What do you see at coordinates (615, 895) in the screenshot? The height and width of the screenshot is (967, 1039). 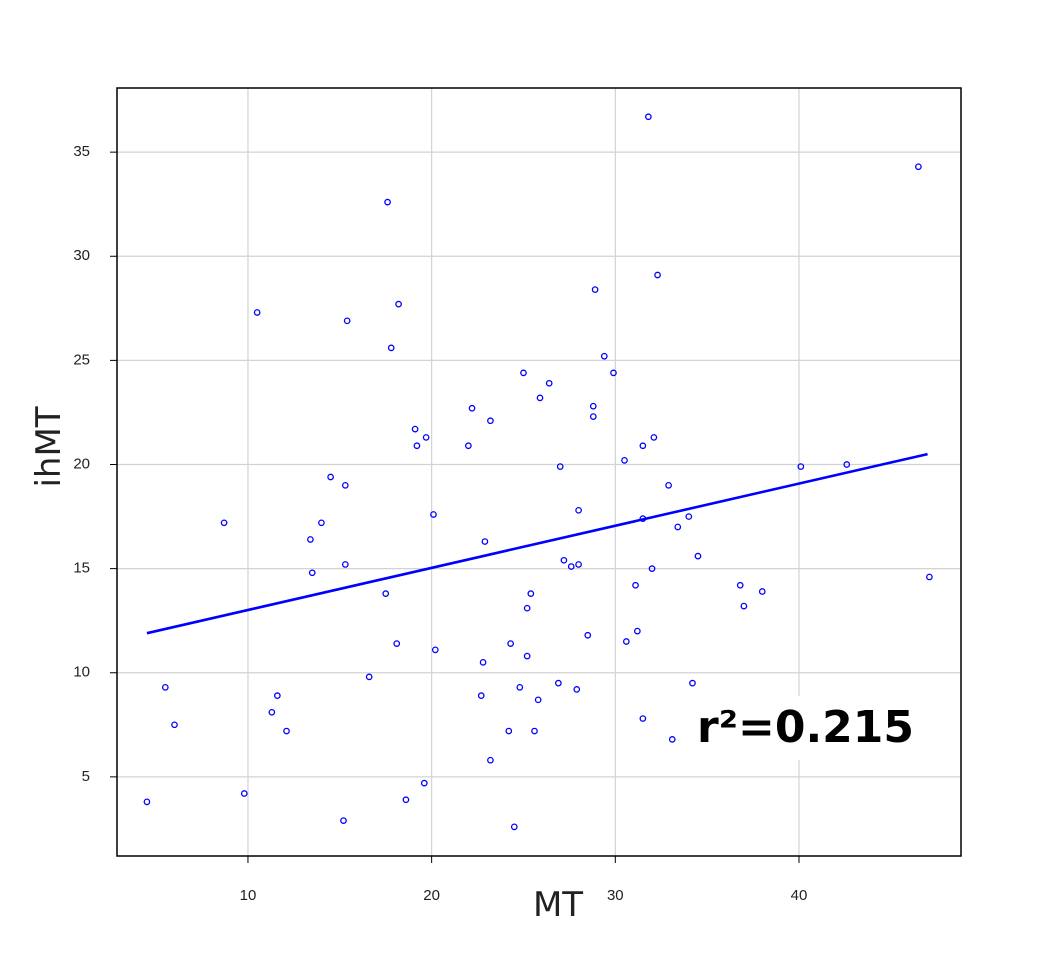 I see `x-tick-label: 30` at bounding box center [615, 895].